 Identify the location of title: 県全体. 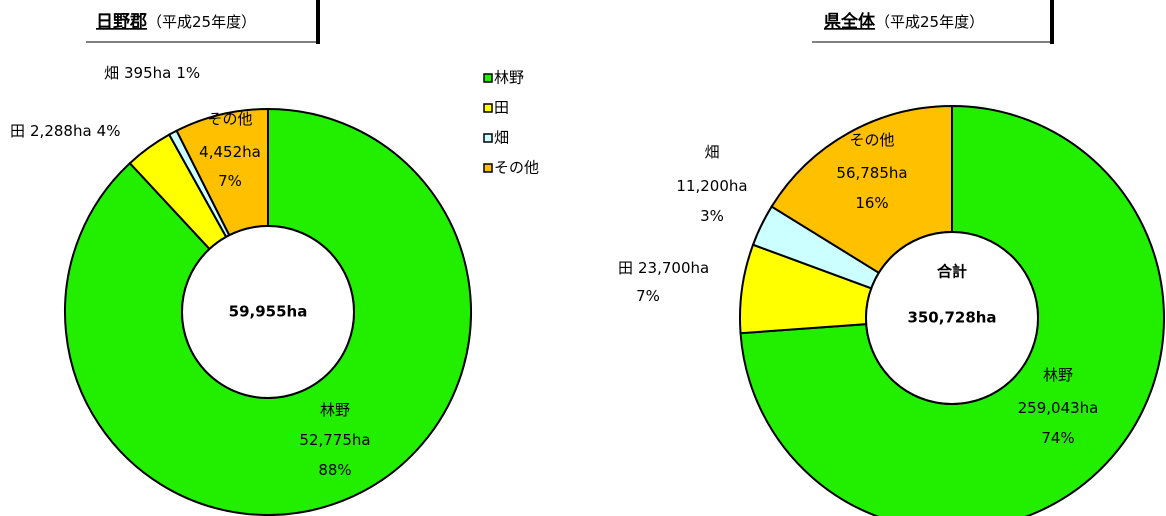
(850, 21).